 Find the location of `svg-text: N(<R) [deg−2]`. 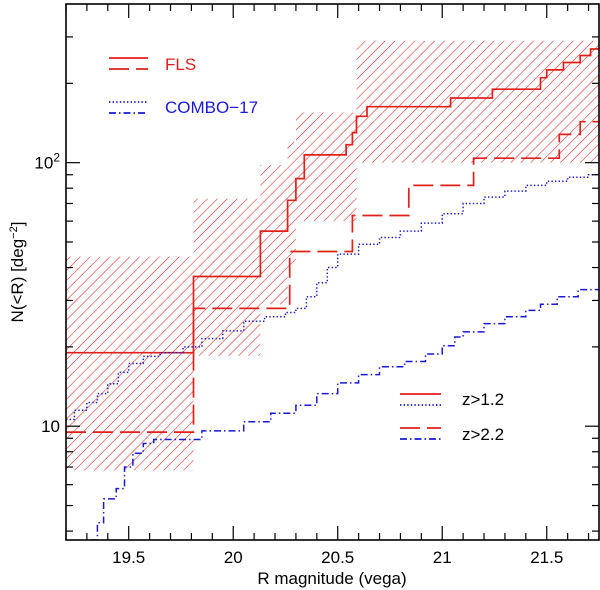

svg-text: N(<R) [deg−2] is located at coordinates (17, 272).